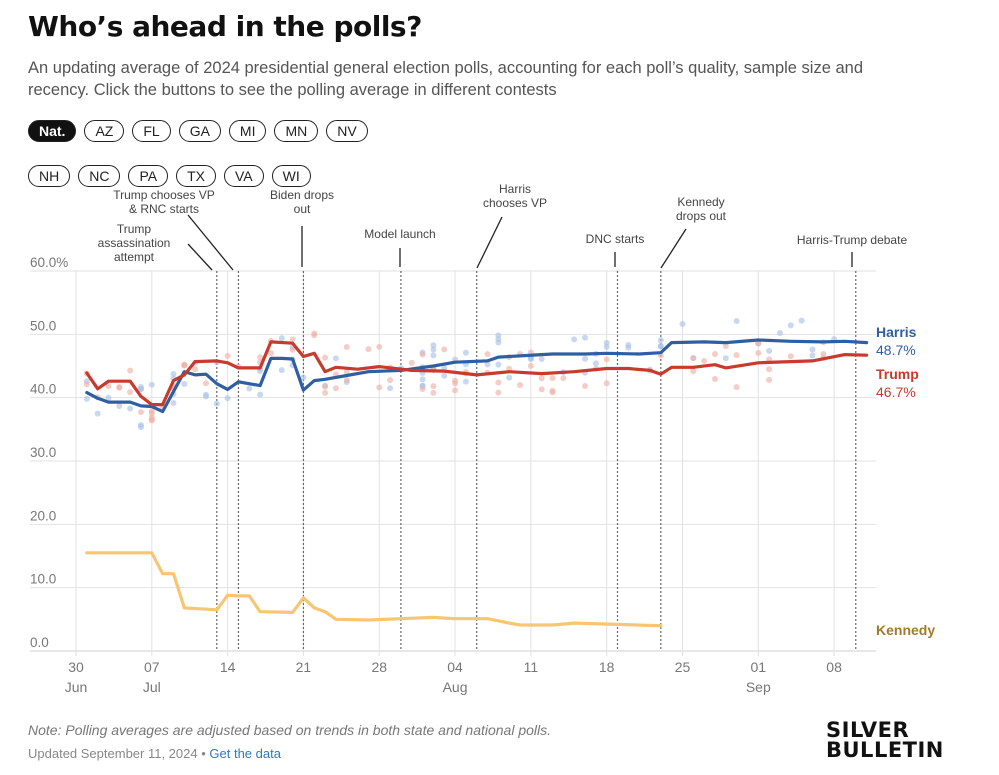 This screenshot has height=775, width=999. I want to click on y-tick-label: 20.0, so click(43, 515).